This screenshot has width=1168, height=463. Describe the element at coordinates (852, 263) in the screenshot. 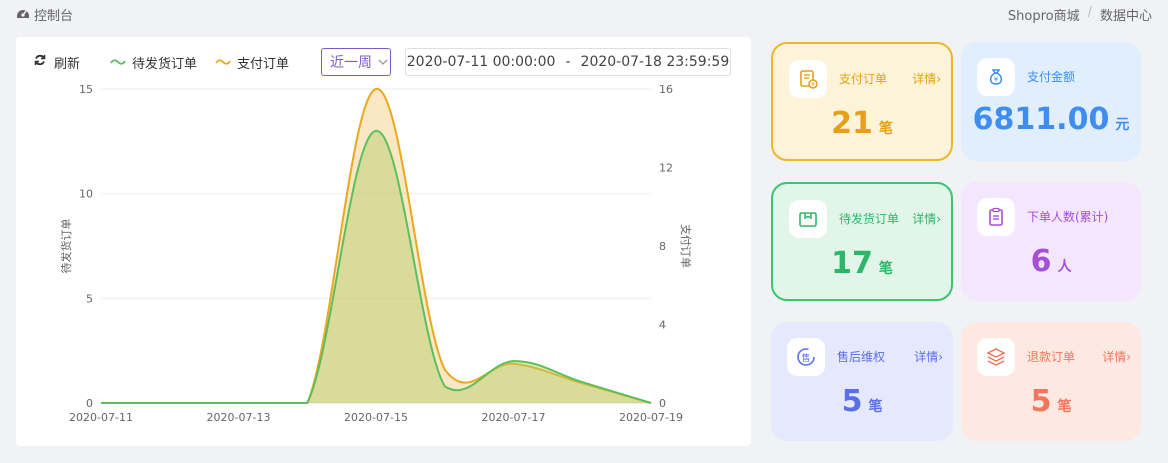

I see `card-number: 17` at that location.